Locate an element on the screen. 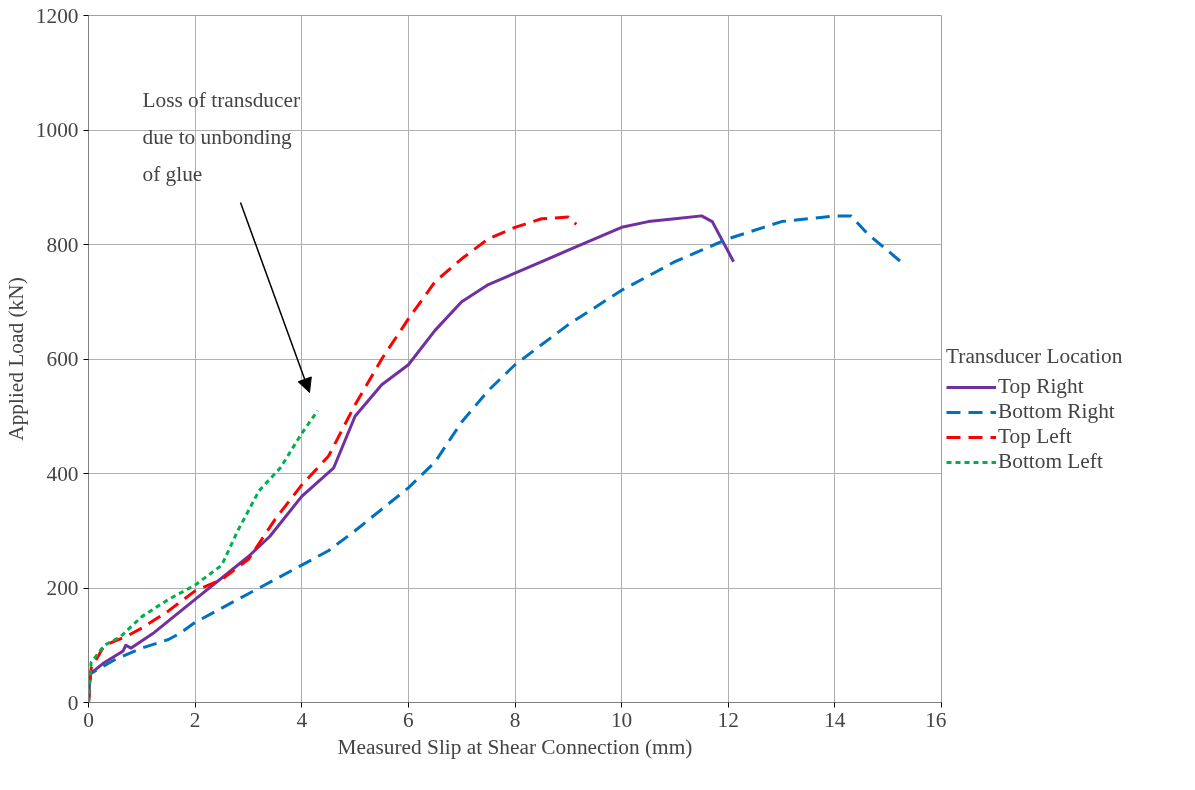 The width and height of the screenshot is (1195, 790). x-tick-label: 4 is located at coordinates (302, 719).